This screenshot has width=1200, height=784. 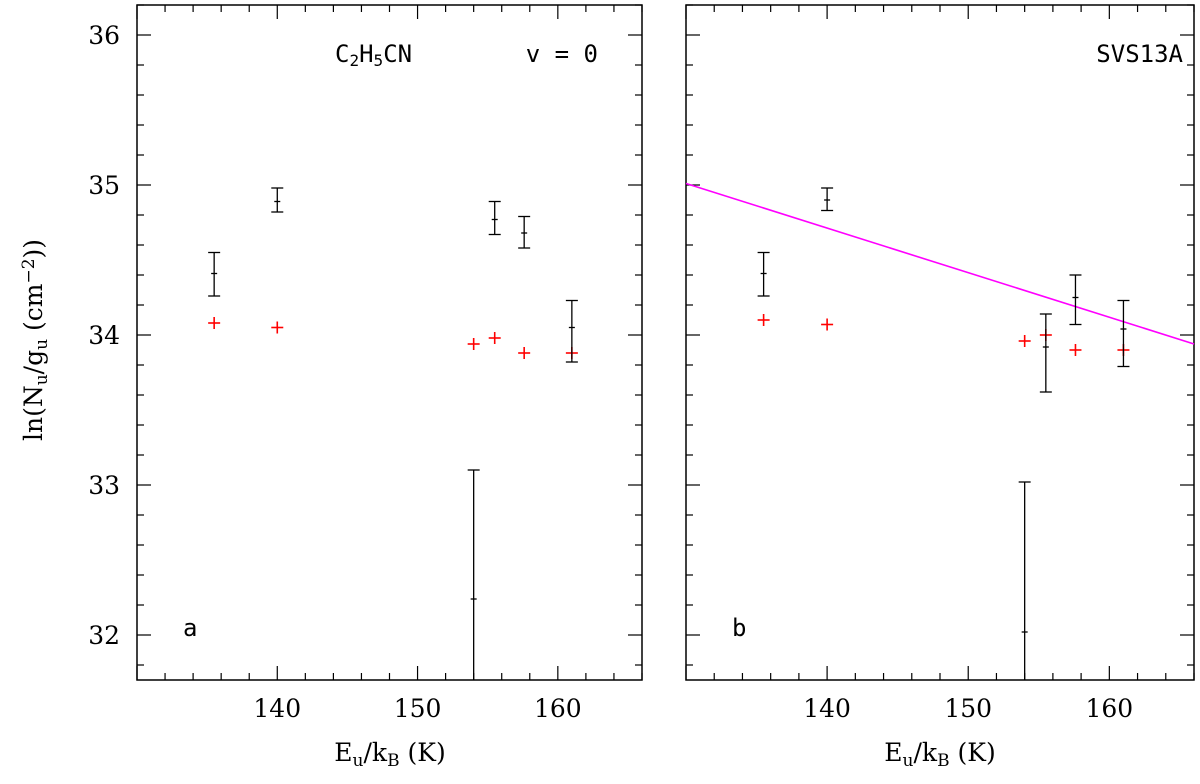 I want to click on y-tick-label: 35, so click(x=104, y=185).